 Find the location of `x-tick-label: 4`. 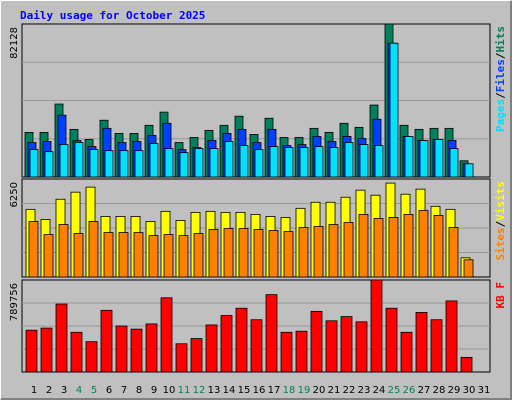

x-tick-label: 4 is located at coordinates (79, 390).